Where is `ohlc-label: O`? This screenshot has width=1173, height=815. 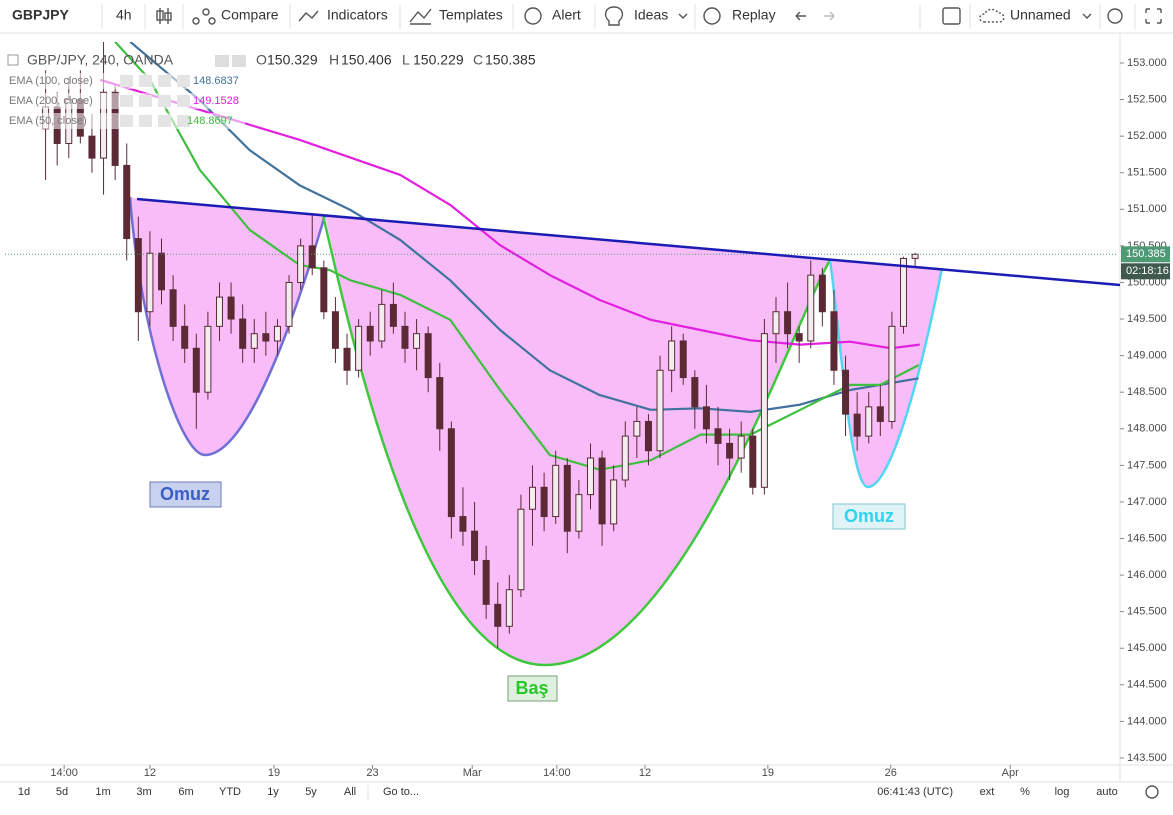 ohlc-label: O is located at coordinates (261, 60).